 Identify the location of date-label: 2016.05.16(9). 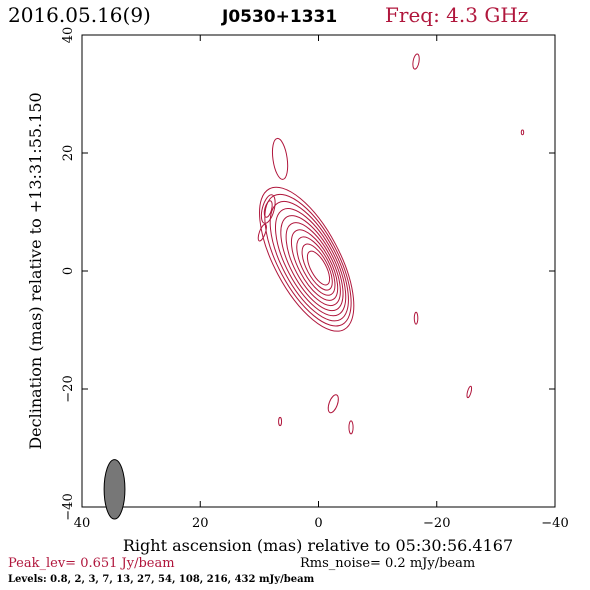
(79, 15).